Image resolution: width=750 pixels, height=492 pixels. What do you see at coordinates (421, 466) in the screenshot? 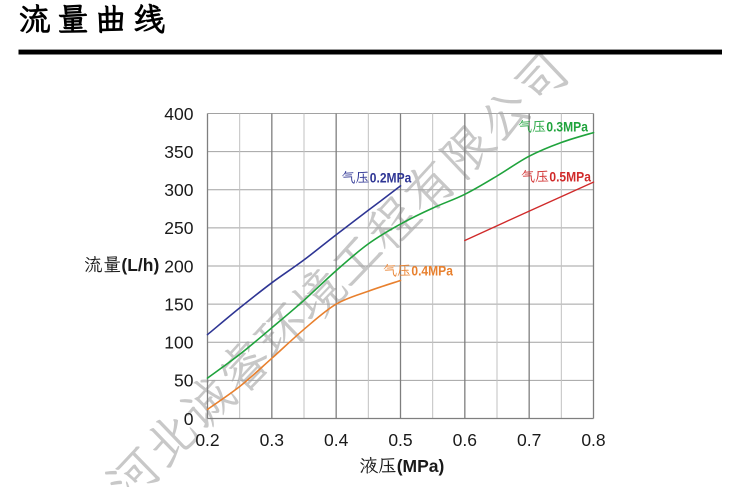
I see `svg-text: (MPa)` at bounding box center [421, 466].